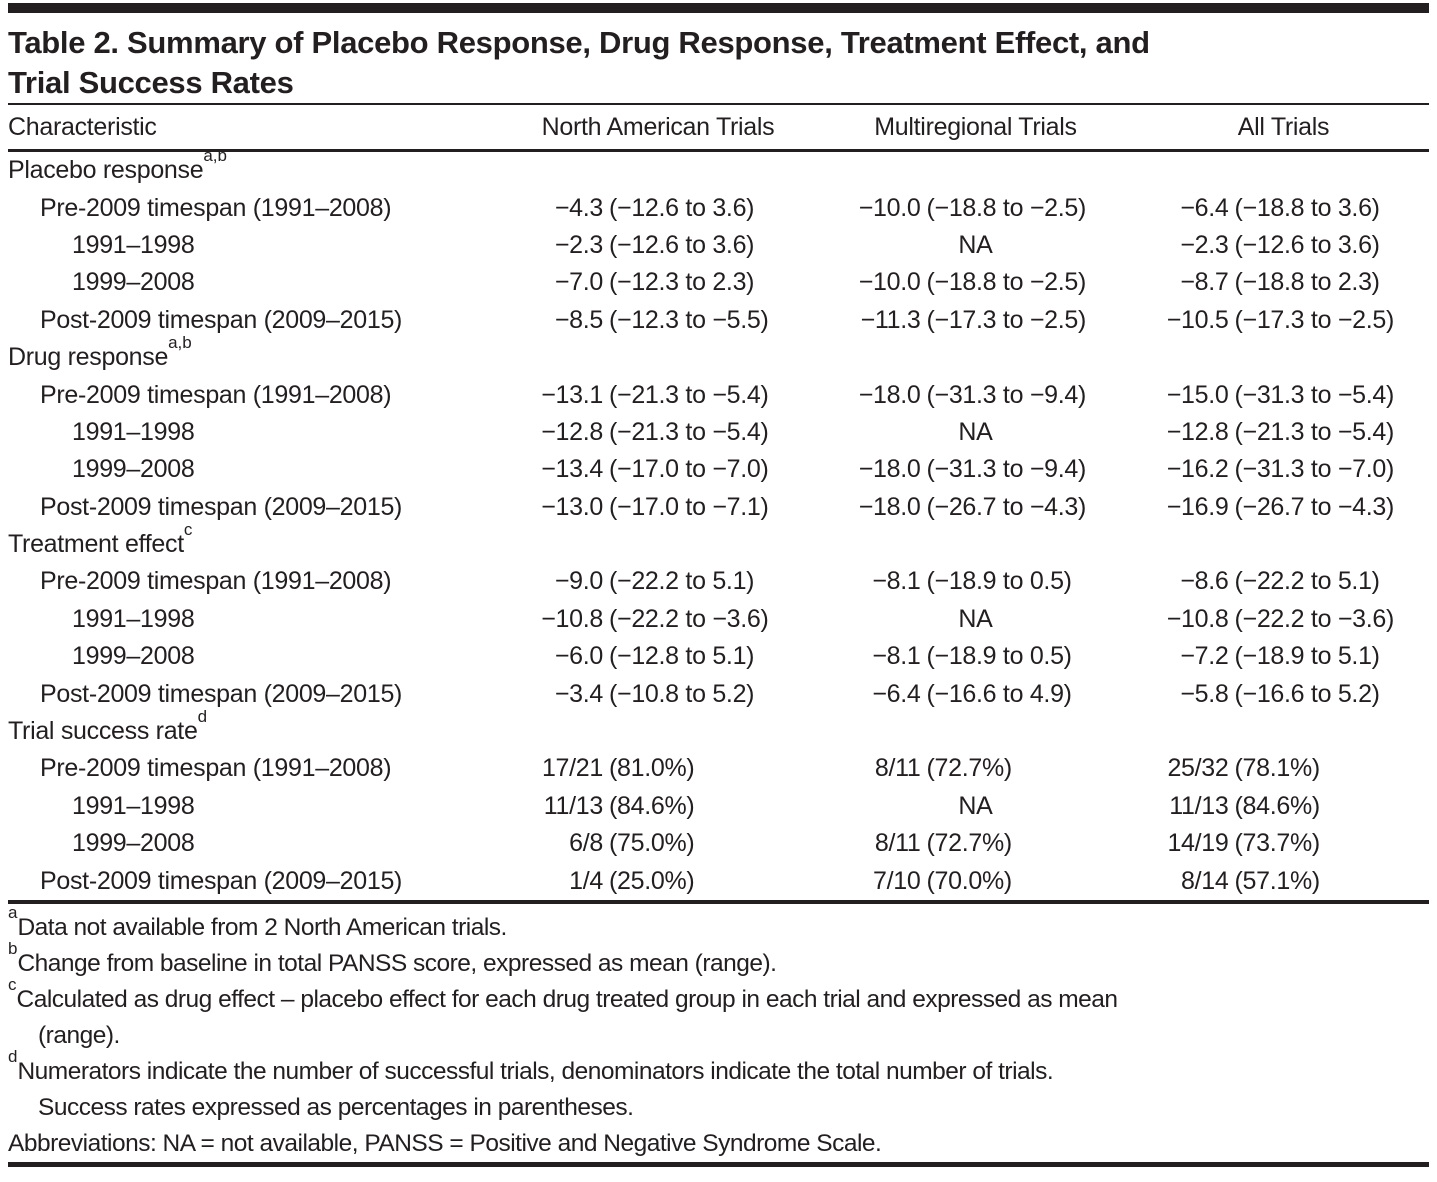  I want to click on range-value: (−21.3 to −5.4), so click(1314, 431).